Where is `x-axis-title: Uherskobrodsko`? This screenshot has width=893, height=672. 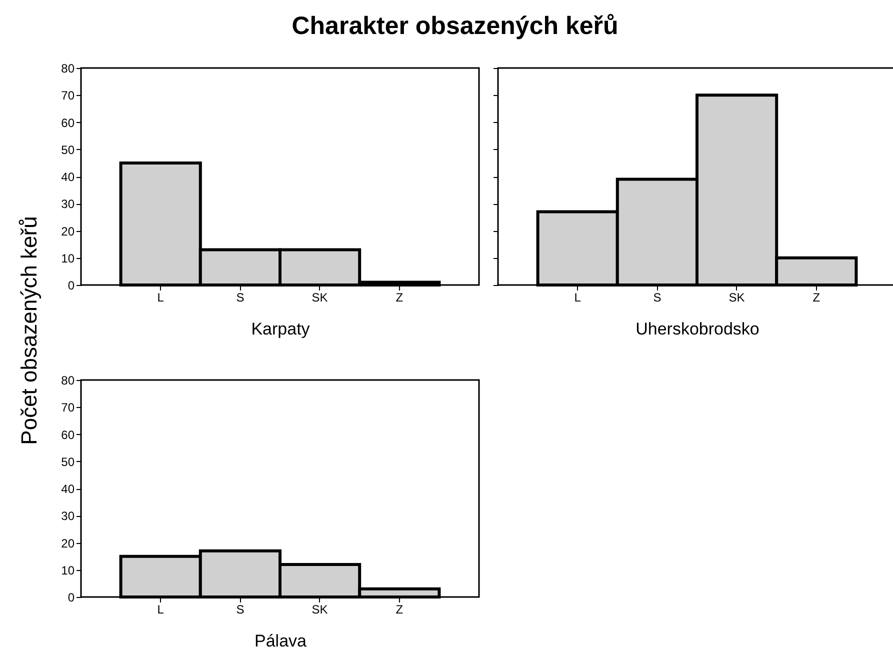 x-axis-title: Uherskobrodsko is located at coordinates (698, 329).